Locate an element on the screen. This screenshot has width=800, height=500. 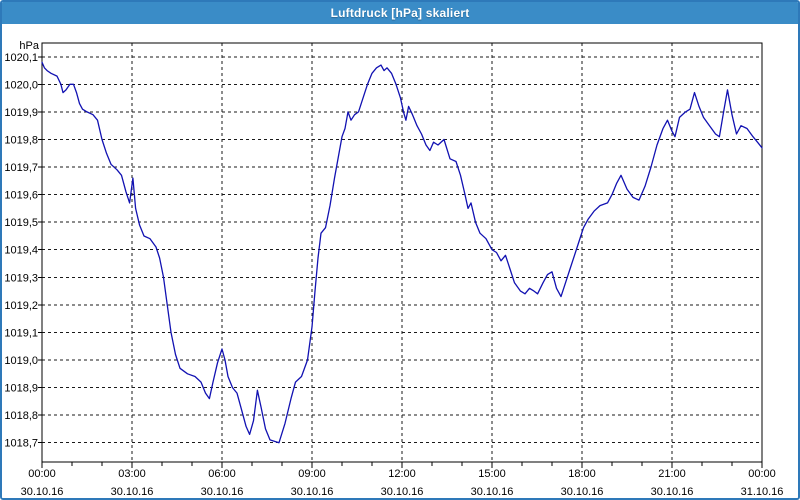
y-tick-label: 1018,7 is located at coordinates (21, 444).